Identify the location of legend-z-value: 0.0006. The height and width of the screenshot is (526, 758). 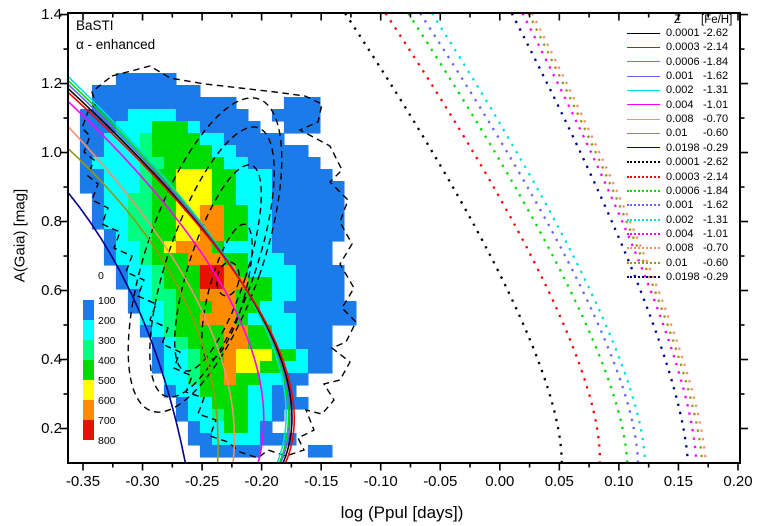
(683, 190).